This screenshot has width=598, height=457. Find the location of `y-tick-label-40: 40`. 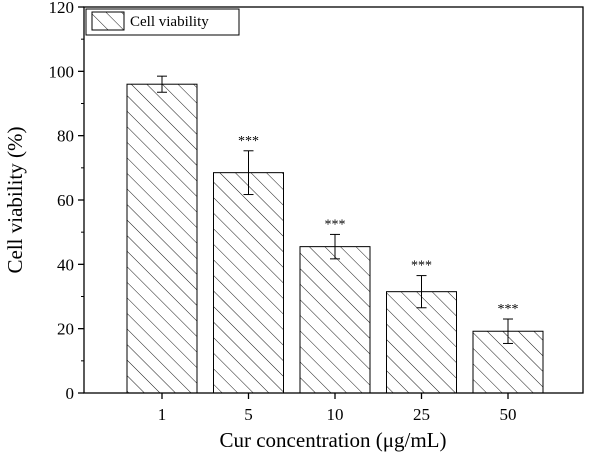

y-tick-label-40: 40 is located at coordinates (65, 264).